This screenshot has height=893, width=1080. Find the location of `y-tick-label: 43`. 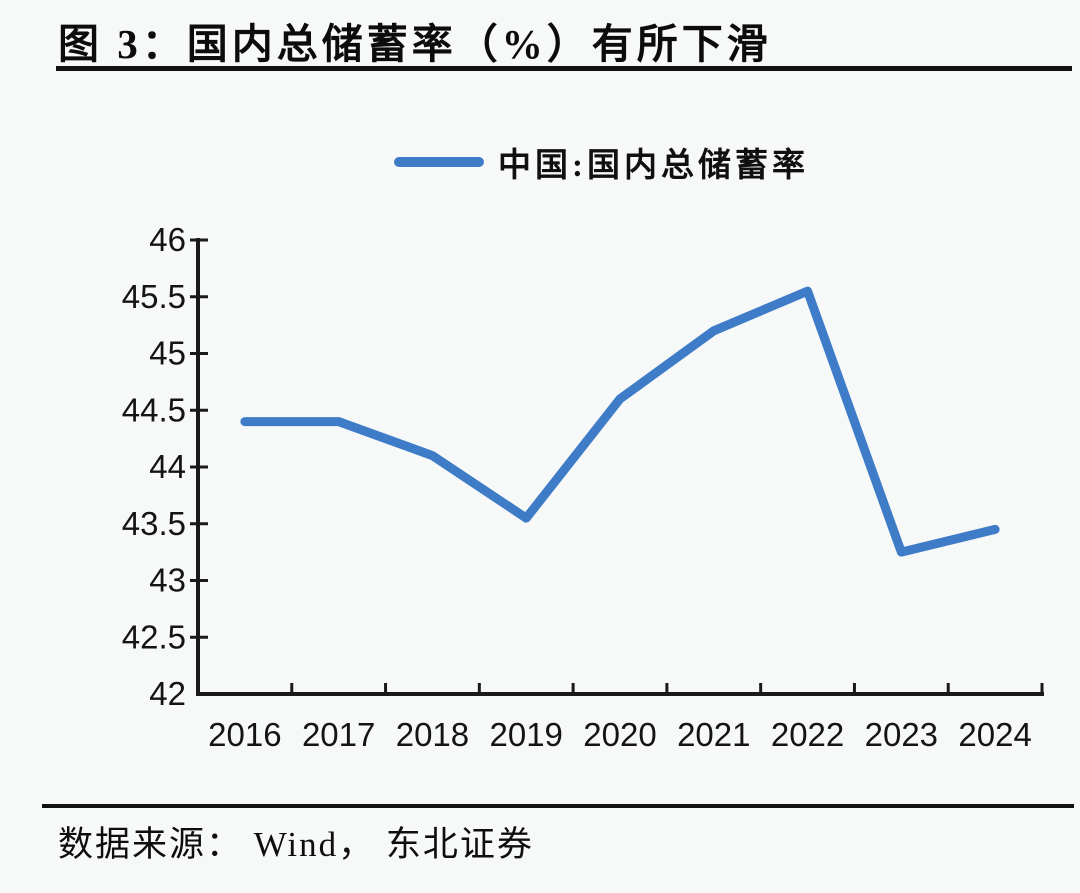

y-tick-label: 43 is located at coordinates (167, 580).